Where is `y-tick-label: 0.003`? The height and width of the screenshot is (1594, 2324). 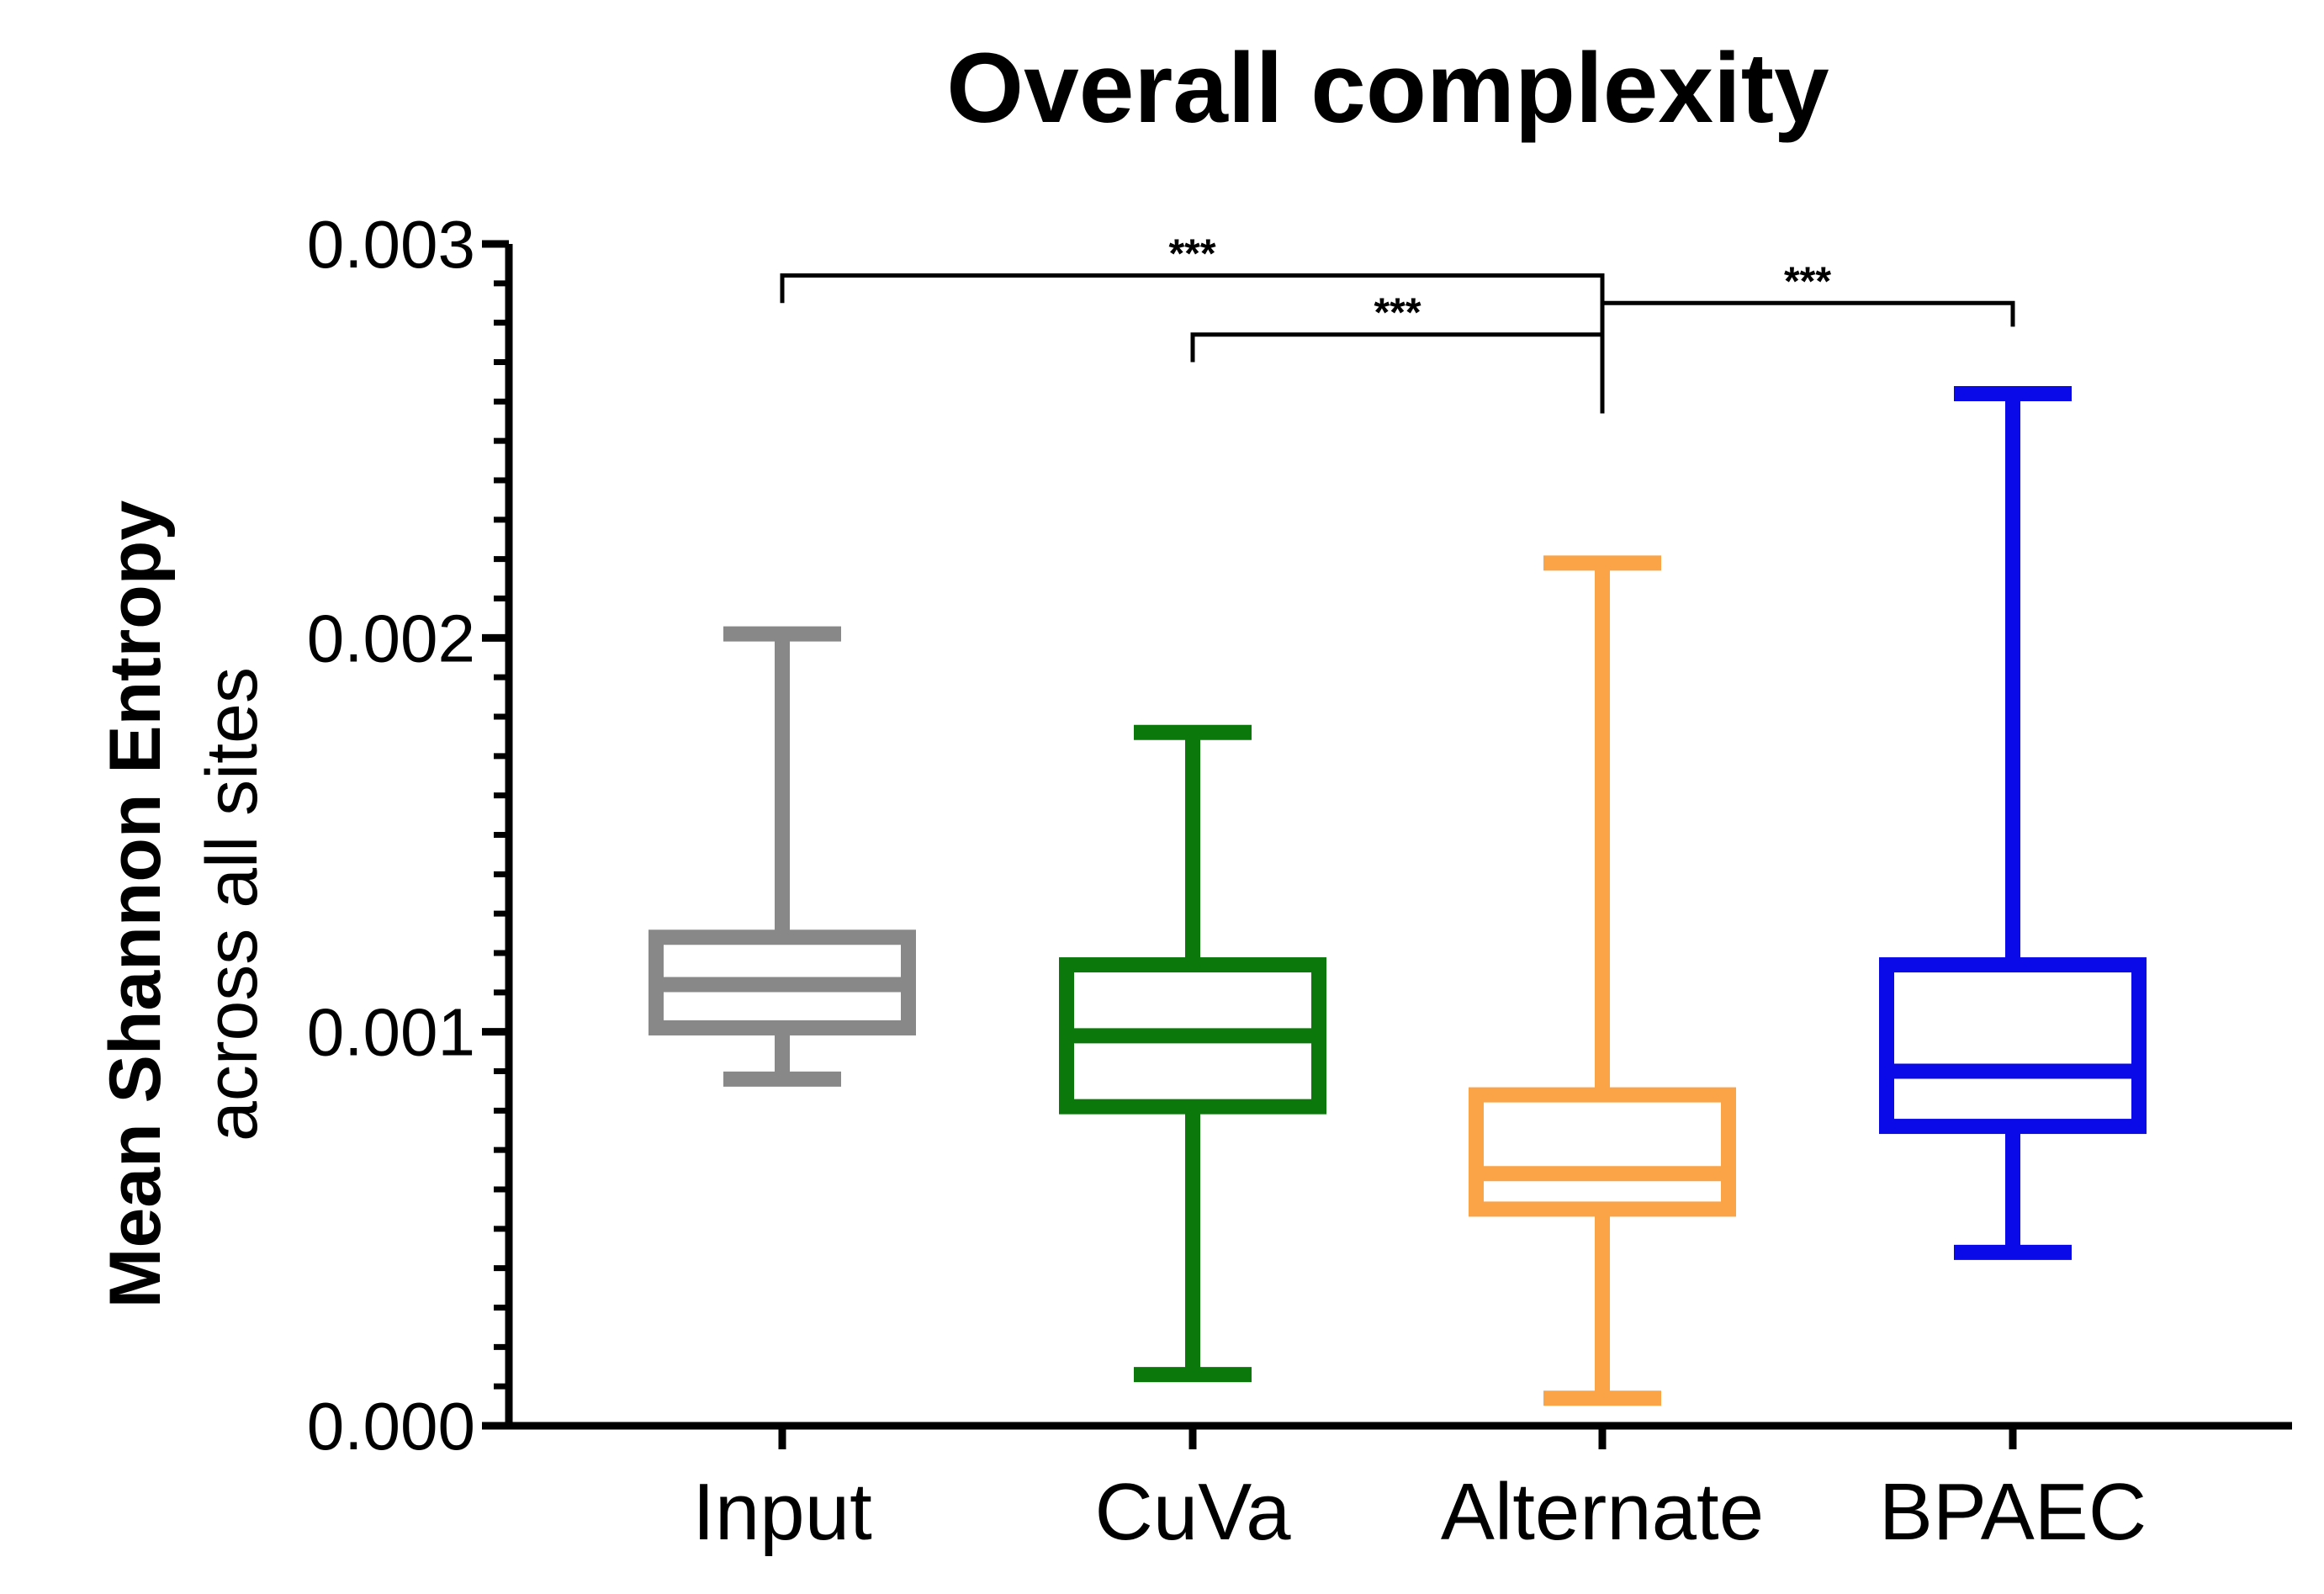 y-tick-label: 0.003 is located at coordinates (391, 244).